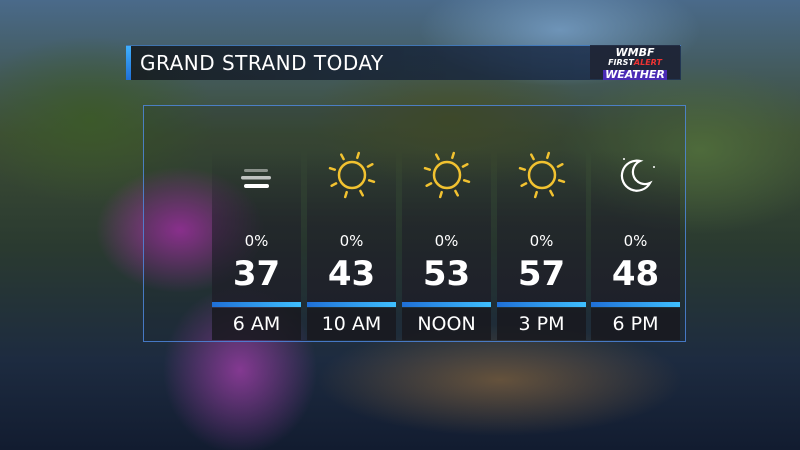 The width and height of the screenshot is (800, 450). Describe the element at coordinates (446, 324) in the screenshot. I see `time-label: NOON` at that location.